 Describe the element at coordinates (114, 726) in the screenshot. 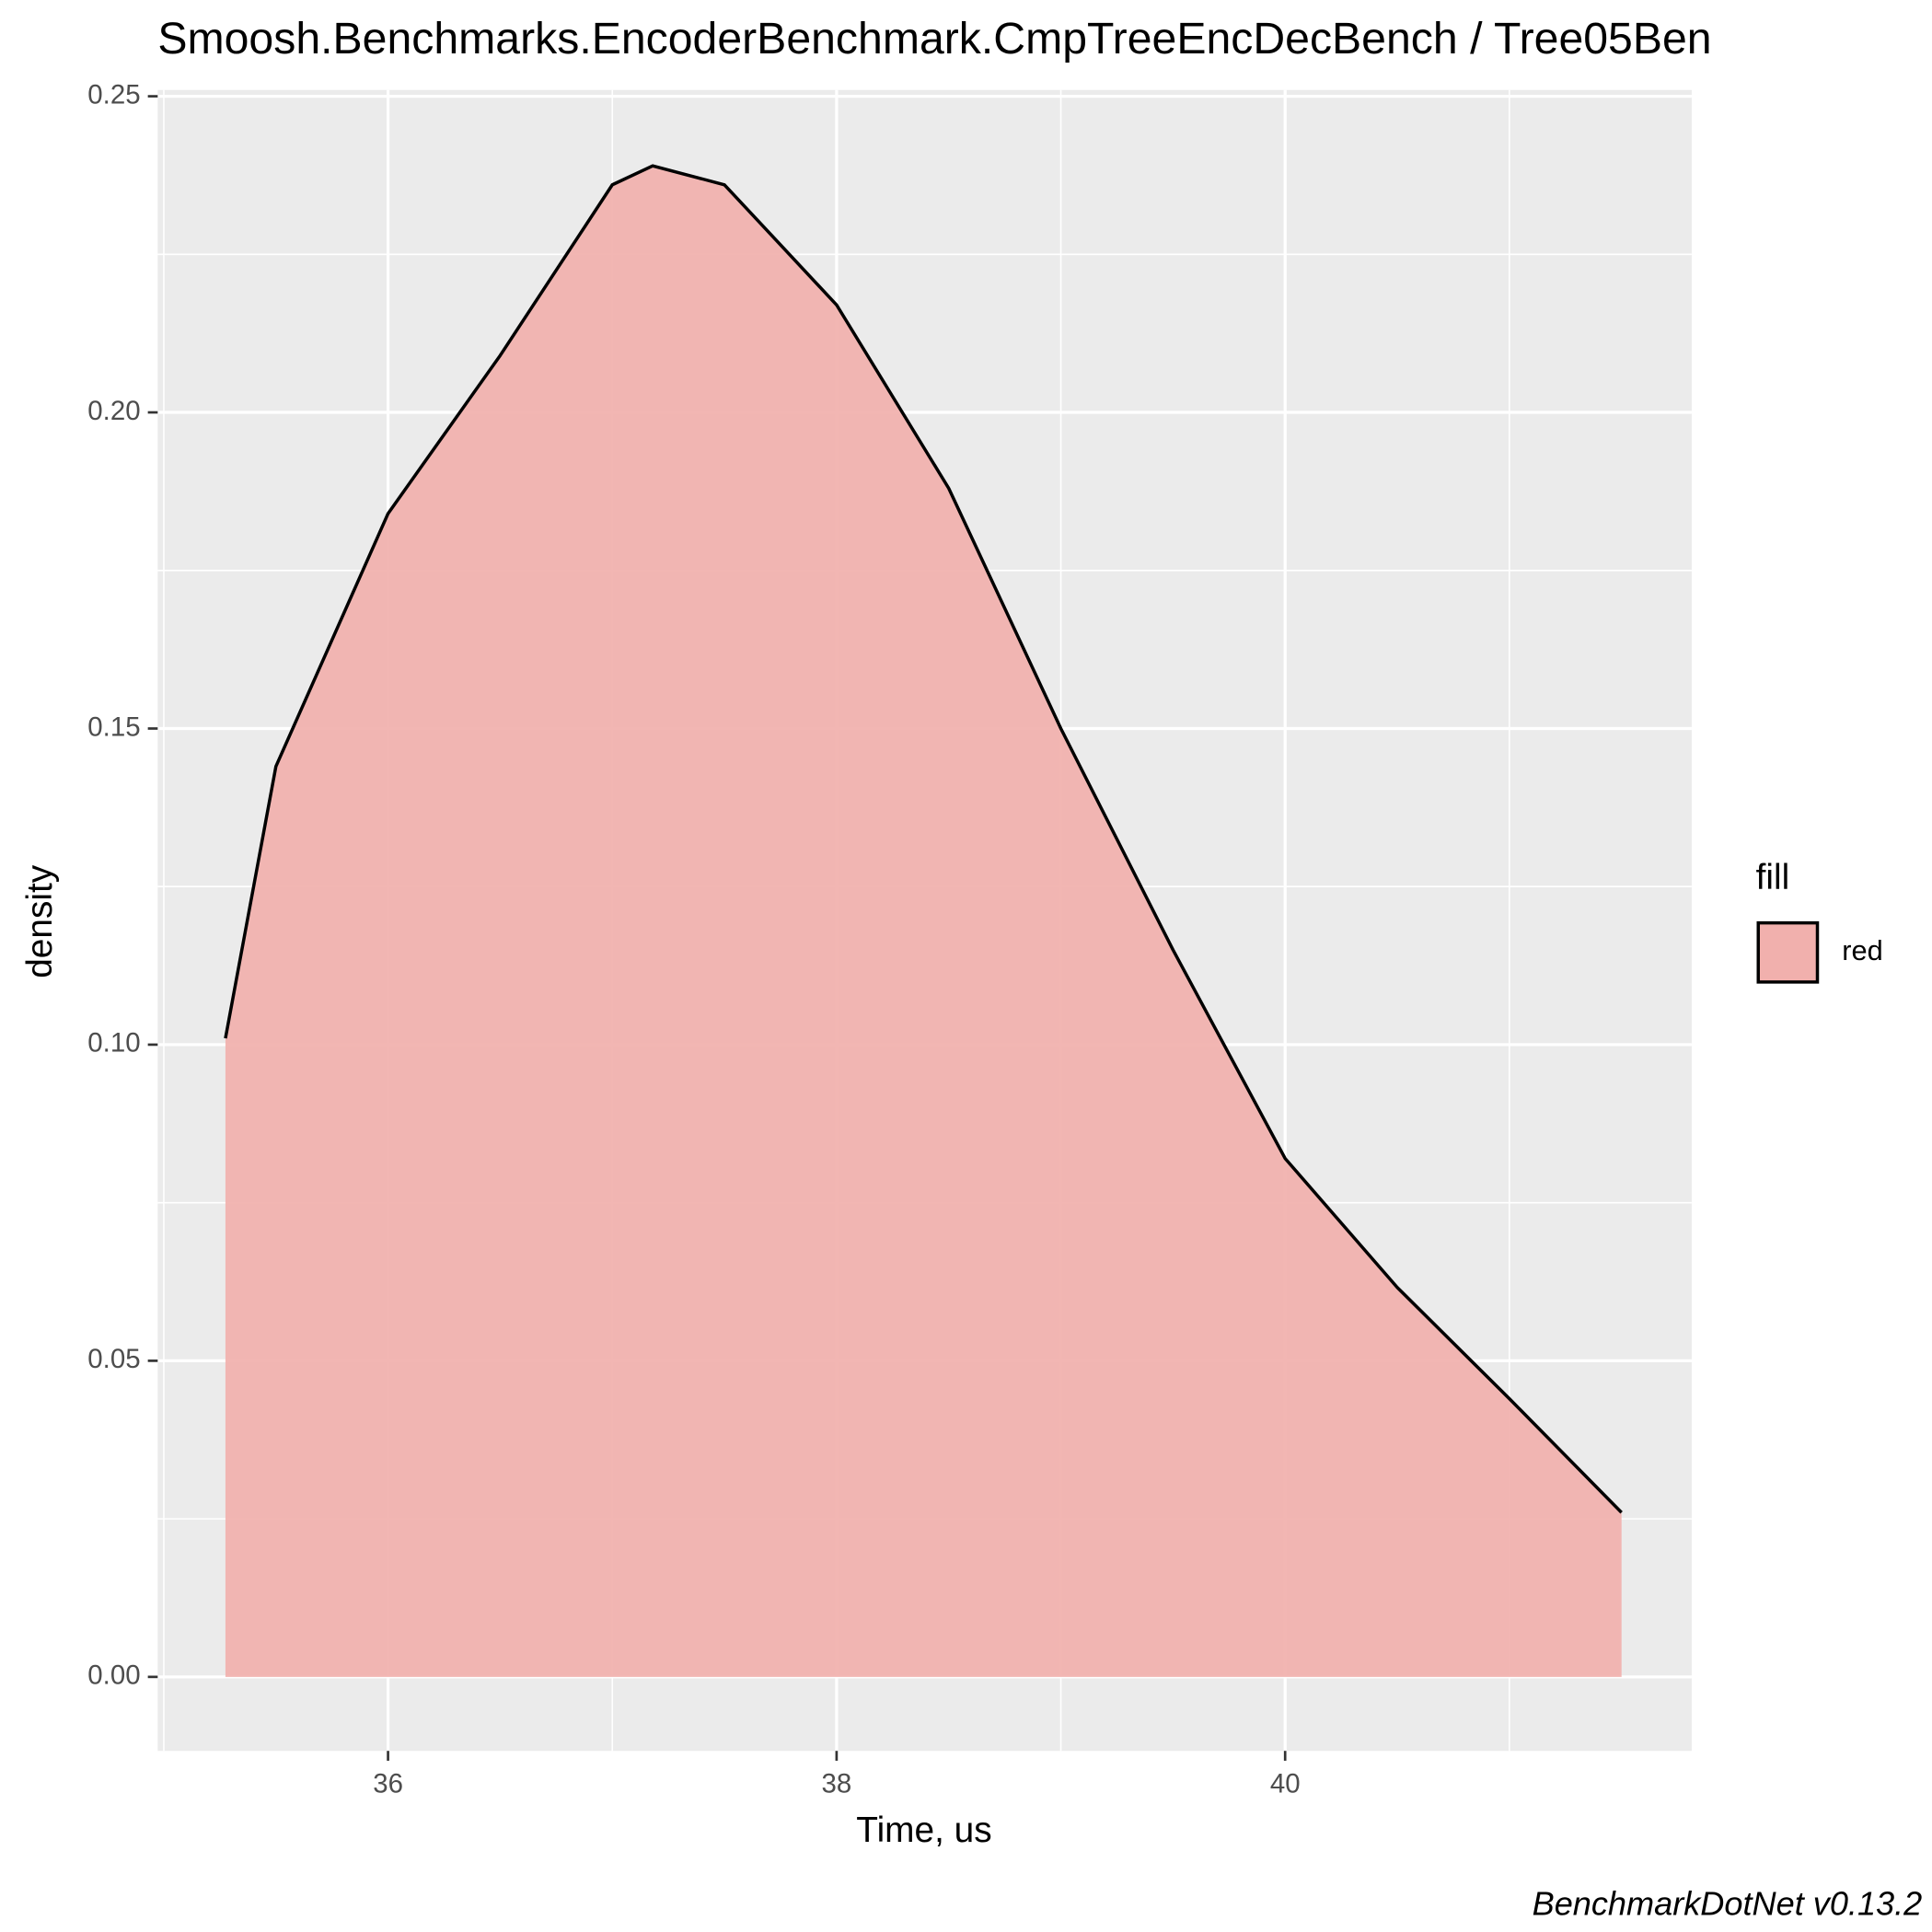

I see `y-tick-label: 0.15` at that location.